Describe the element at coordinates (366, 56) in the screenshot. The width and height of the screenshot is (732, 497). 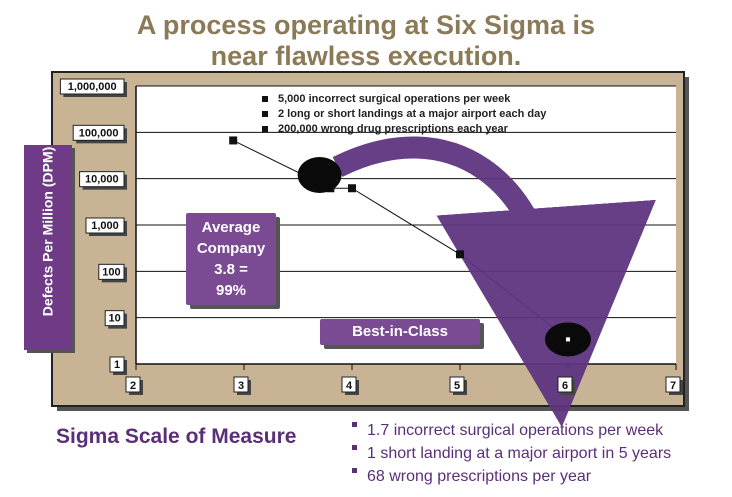
I see `page-title-line2: near flawless execution.` at that location.